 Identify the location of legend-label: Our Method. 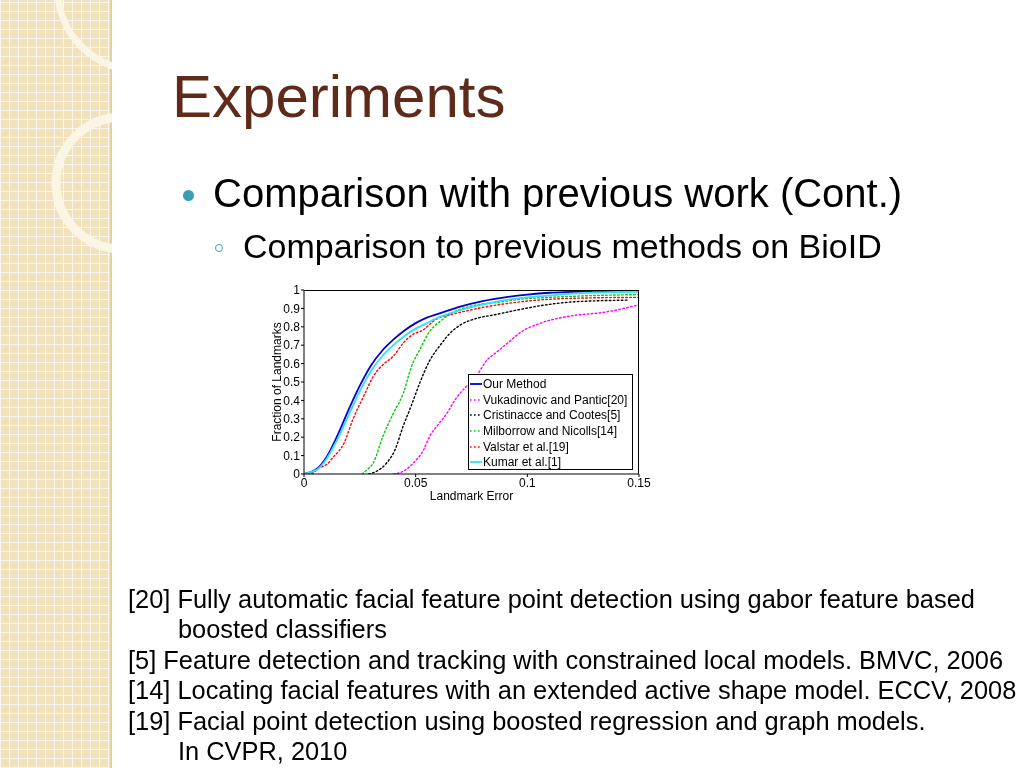
(515, 384).